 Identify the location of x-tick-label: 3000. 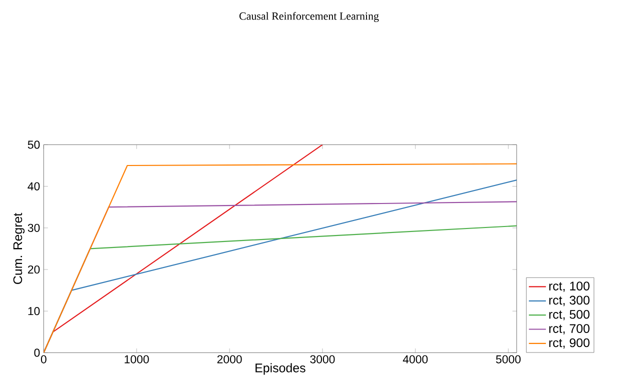
(322, 359).